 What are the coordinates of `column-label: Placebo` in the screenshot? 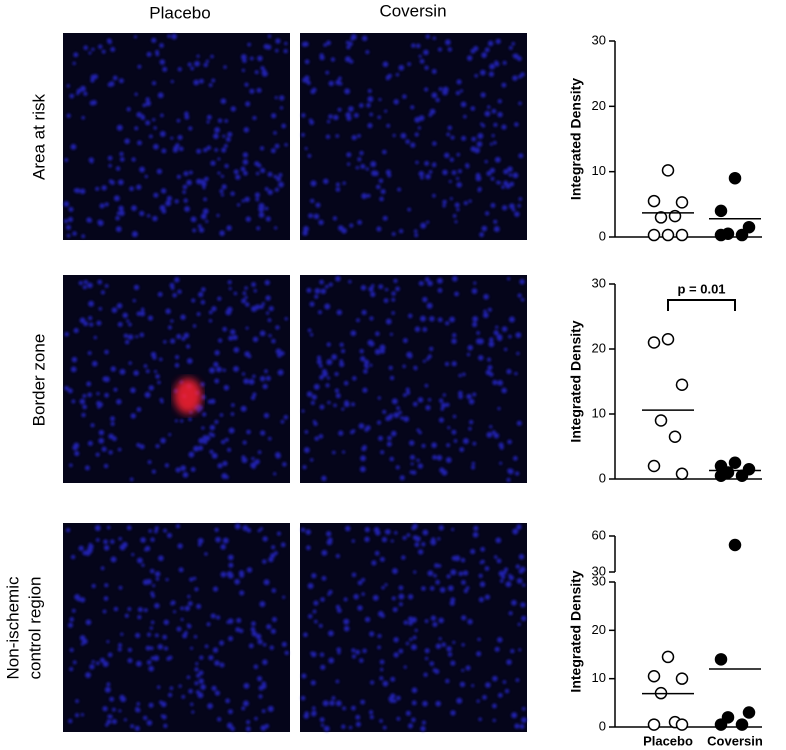 It's located at (179, 12).